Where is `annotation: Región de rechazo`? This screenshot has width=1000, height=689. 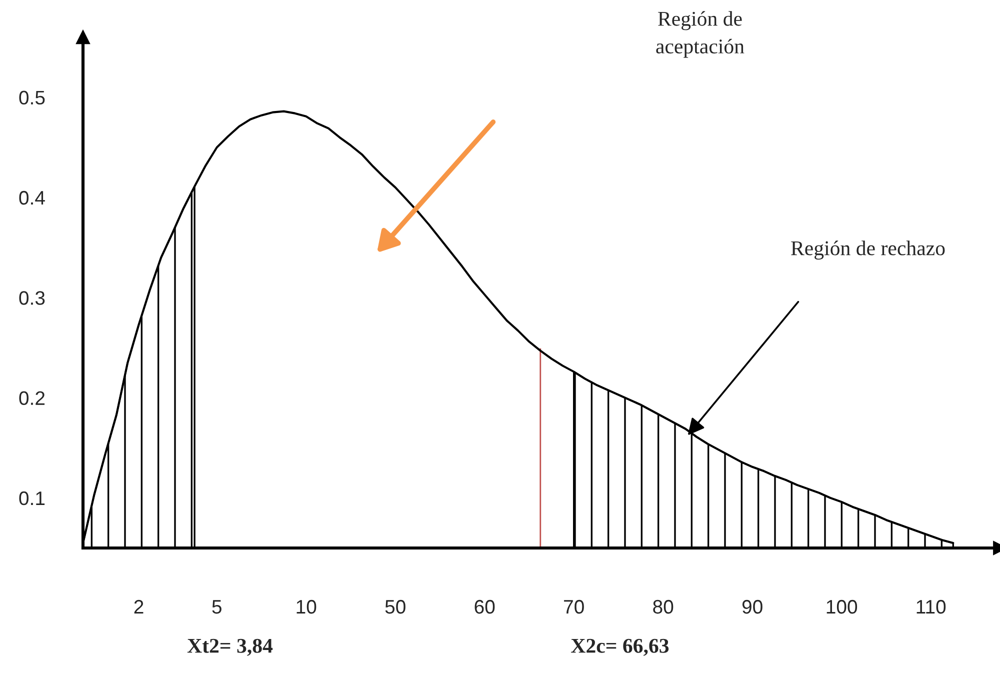 annotation: Región de rechazo is located at coordinates (868, 250).